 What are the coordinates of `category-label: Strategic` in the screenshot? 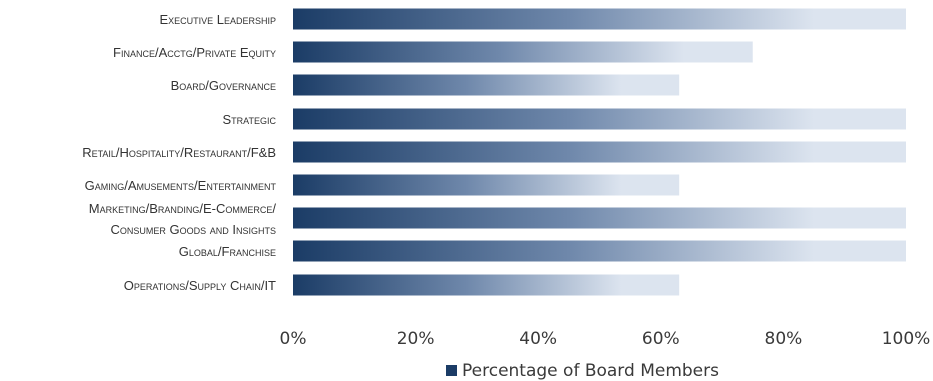 It's located at (249, 119).